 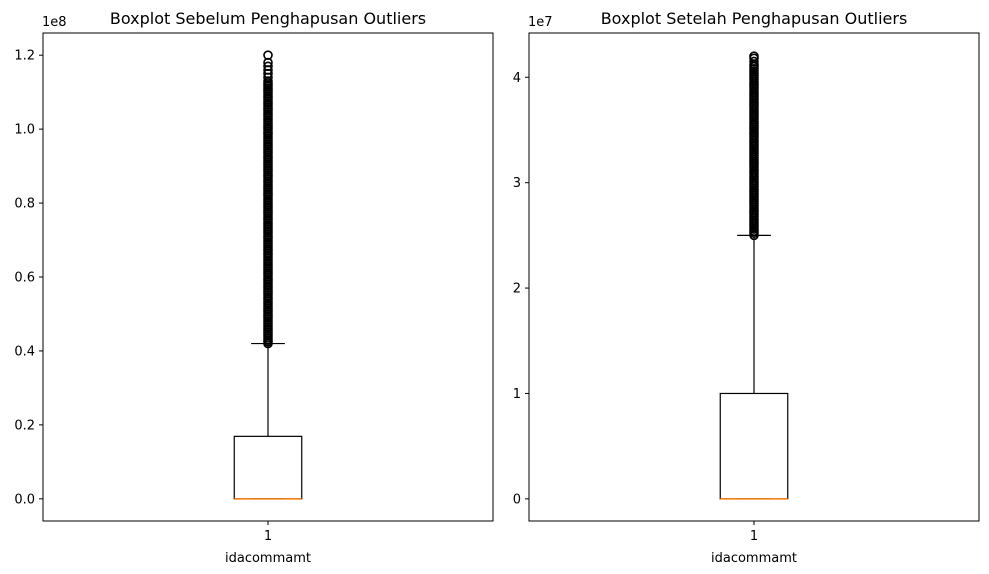 I want to click on y-tick-label: 0.4, so click(x=24, y=351).